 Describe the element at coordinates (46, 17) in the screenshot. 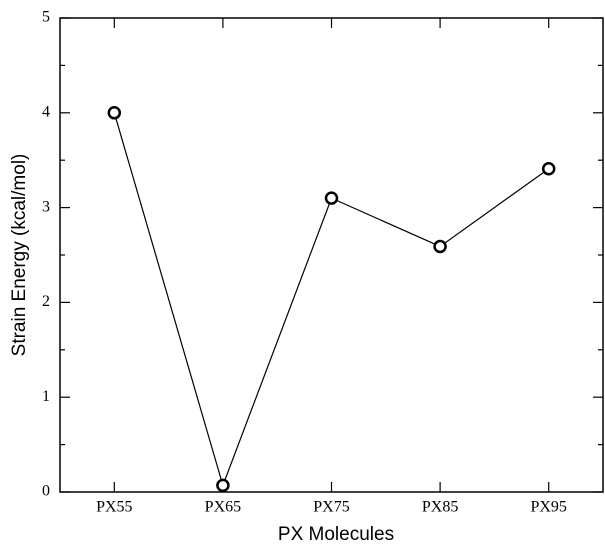

I see `y-tick-label: 5` at that location.